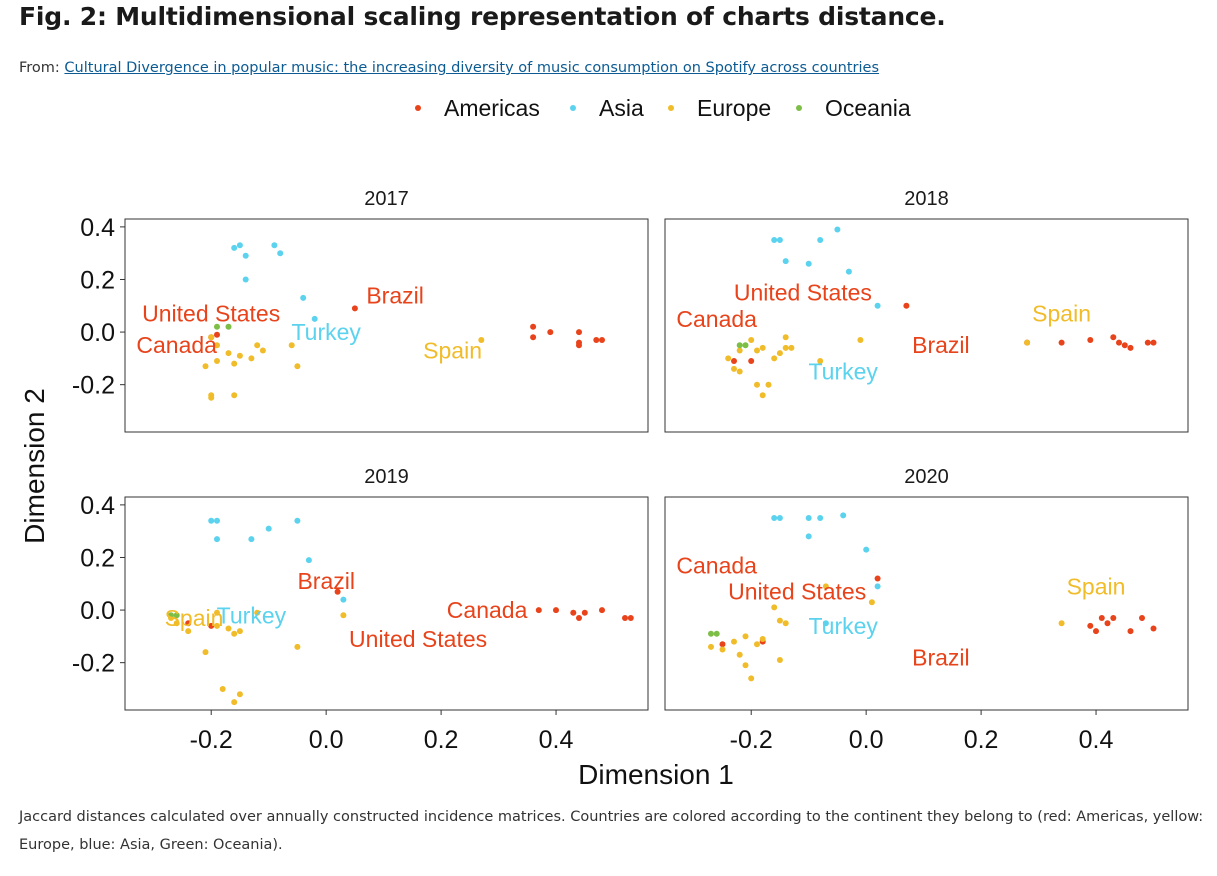 This screenshot has width=1217, height=876. What do you see at coordinates (211, 740) in the screenshot?
I see `panel-2019-xtick-label-0: -0.2` at bounding box center [211, 740].